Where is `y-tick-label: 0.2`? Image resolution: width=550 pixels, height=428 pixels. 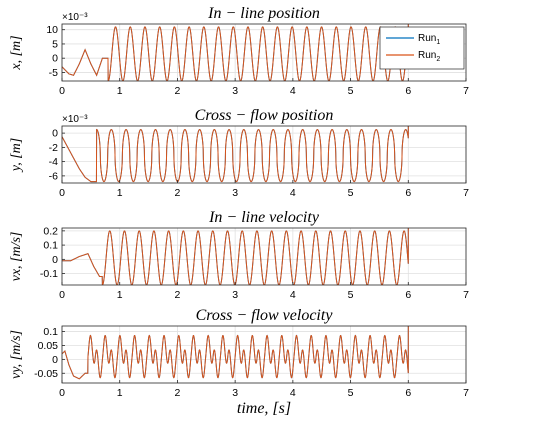 y-tick-label: 0.2 is located at coordinates (50, 231).